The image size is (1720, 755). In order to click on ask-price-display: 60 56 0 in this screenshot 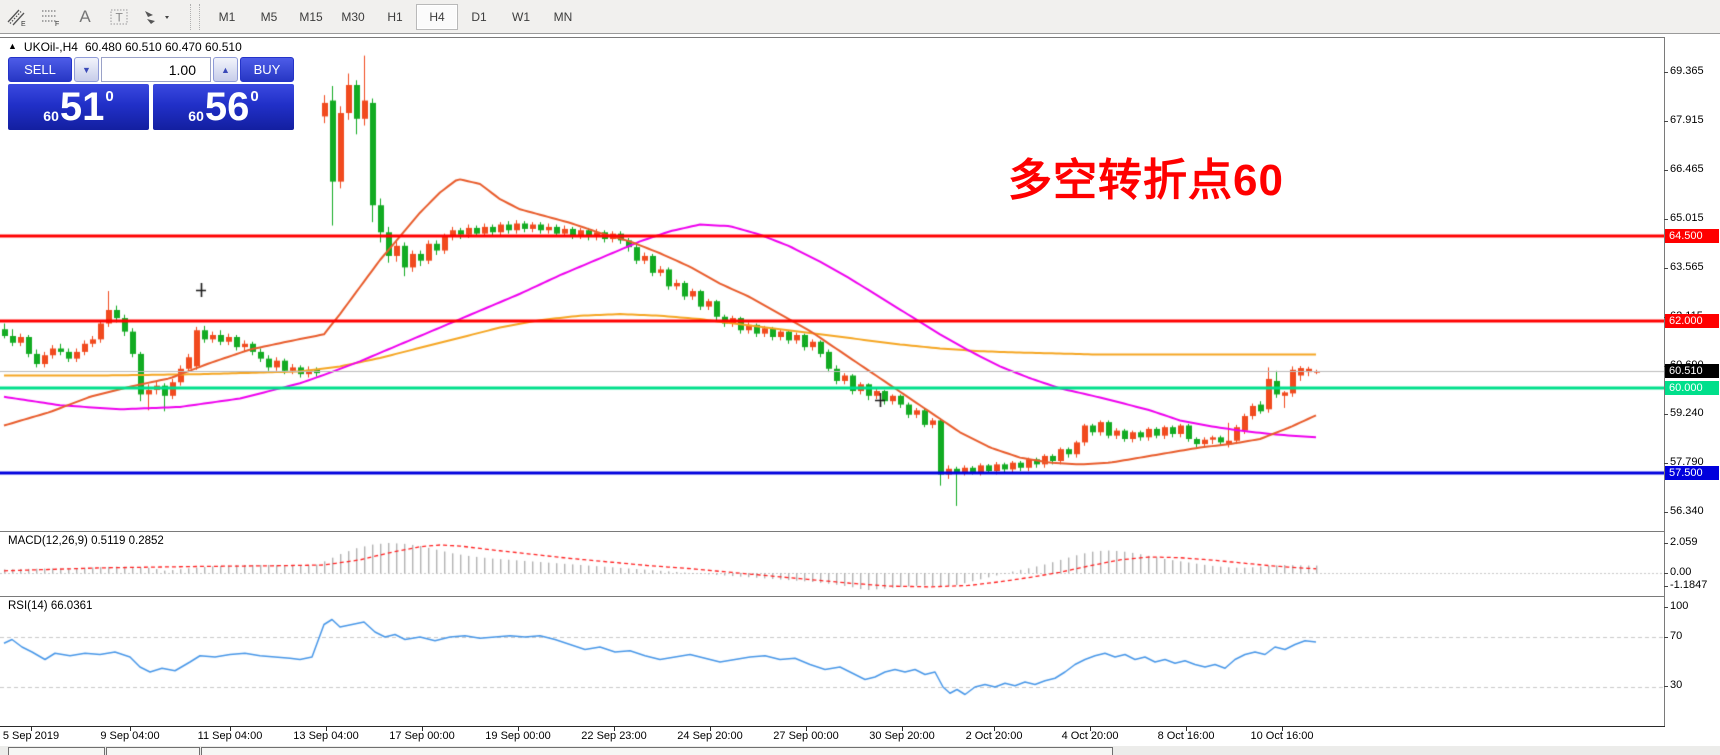, I will do `click(223, 107)`.